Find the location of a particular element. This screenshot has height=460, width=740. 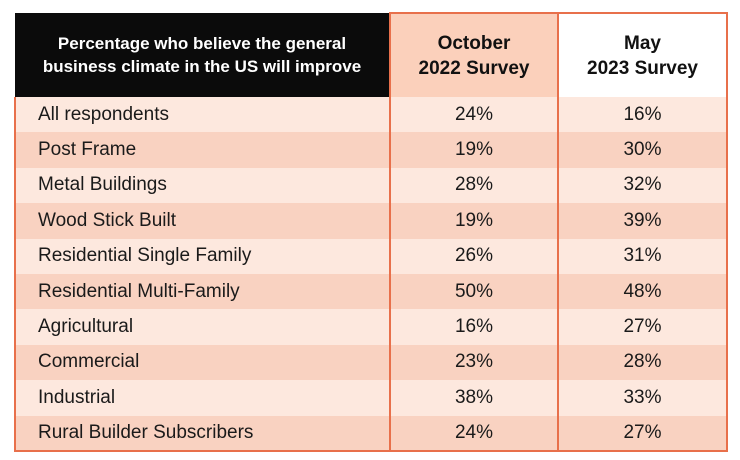

cell-october-2022: 16% is located at coordinates (474, 327).